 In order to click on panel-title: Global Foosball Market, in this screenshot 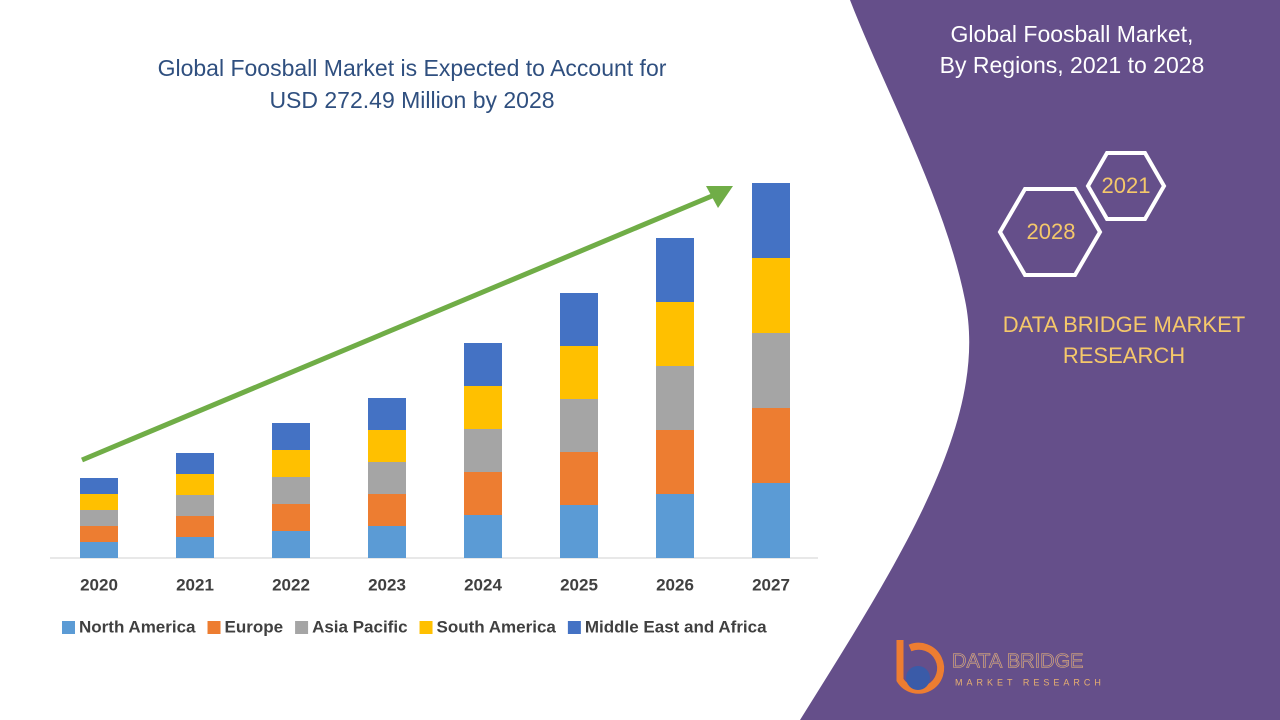, I will do `click(1072, 34)`.